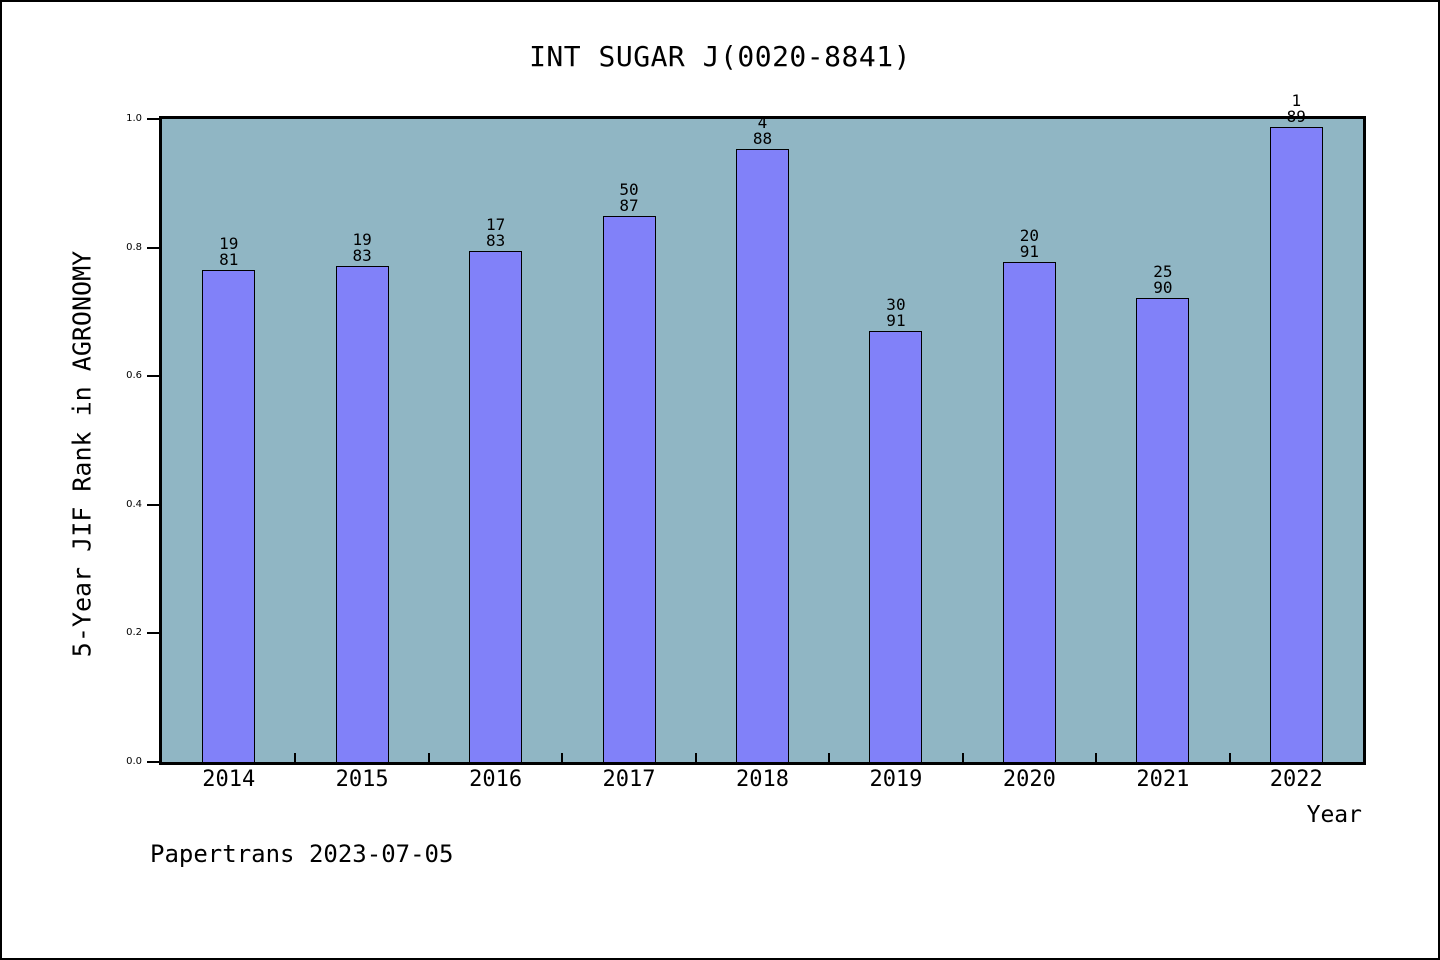  What do you see at coordinates (896, 312) in the screenshot?
I see `bar-label-2019: 30 91` at bounding box center [896, 312].